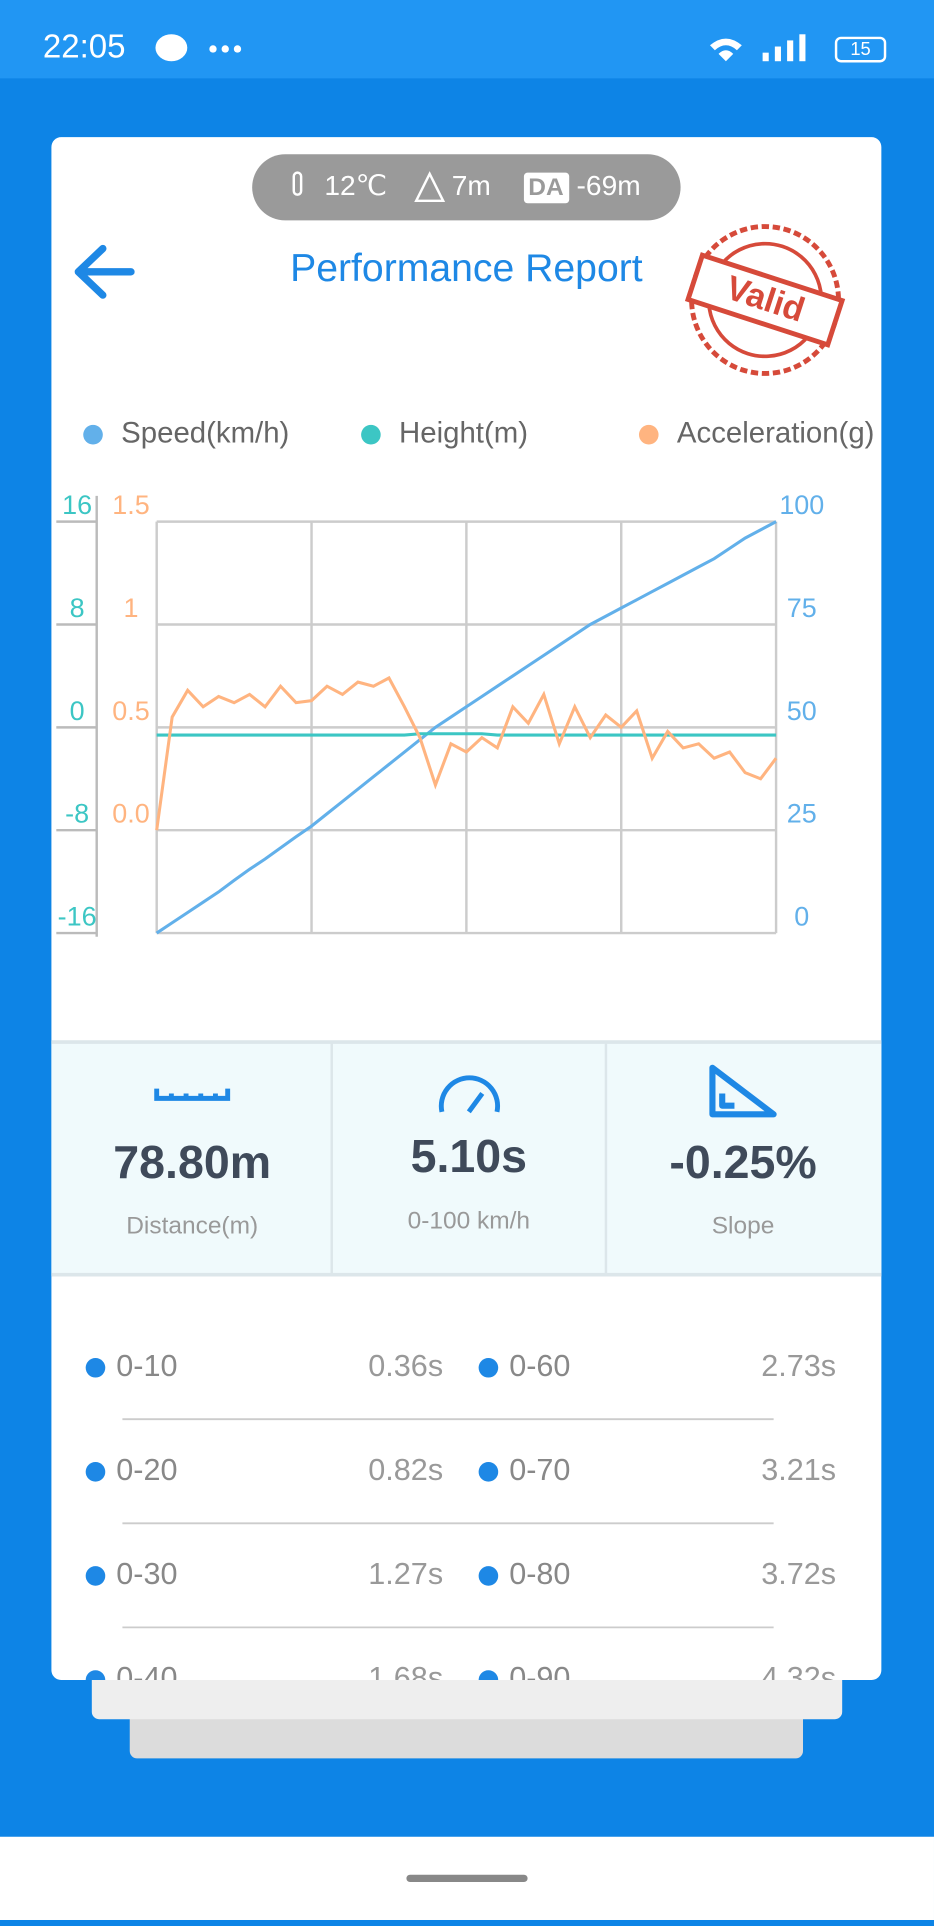 The height and width of the screenshot is (1926, 934). Describe the element at coordinates (539, 1366) in the screenshot. I see `range-label: 0-60` at that location.